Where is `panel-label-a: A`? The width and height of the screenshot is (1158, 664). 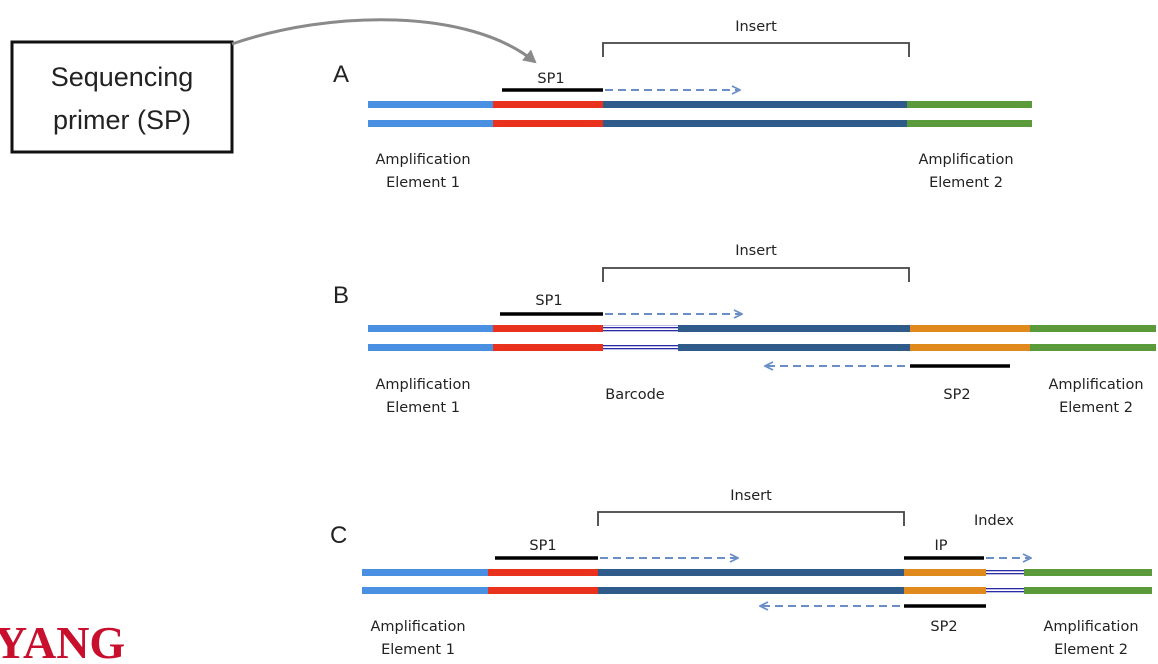
panel-label-a: A is located at coordinates (341, 74).